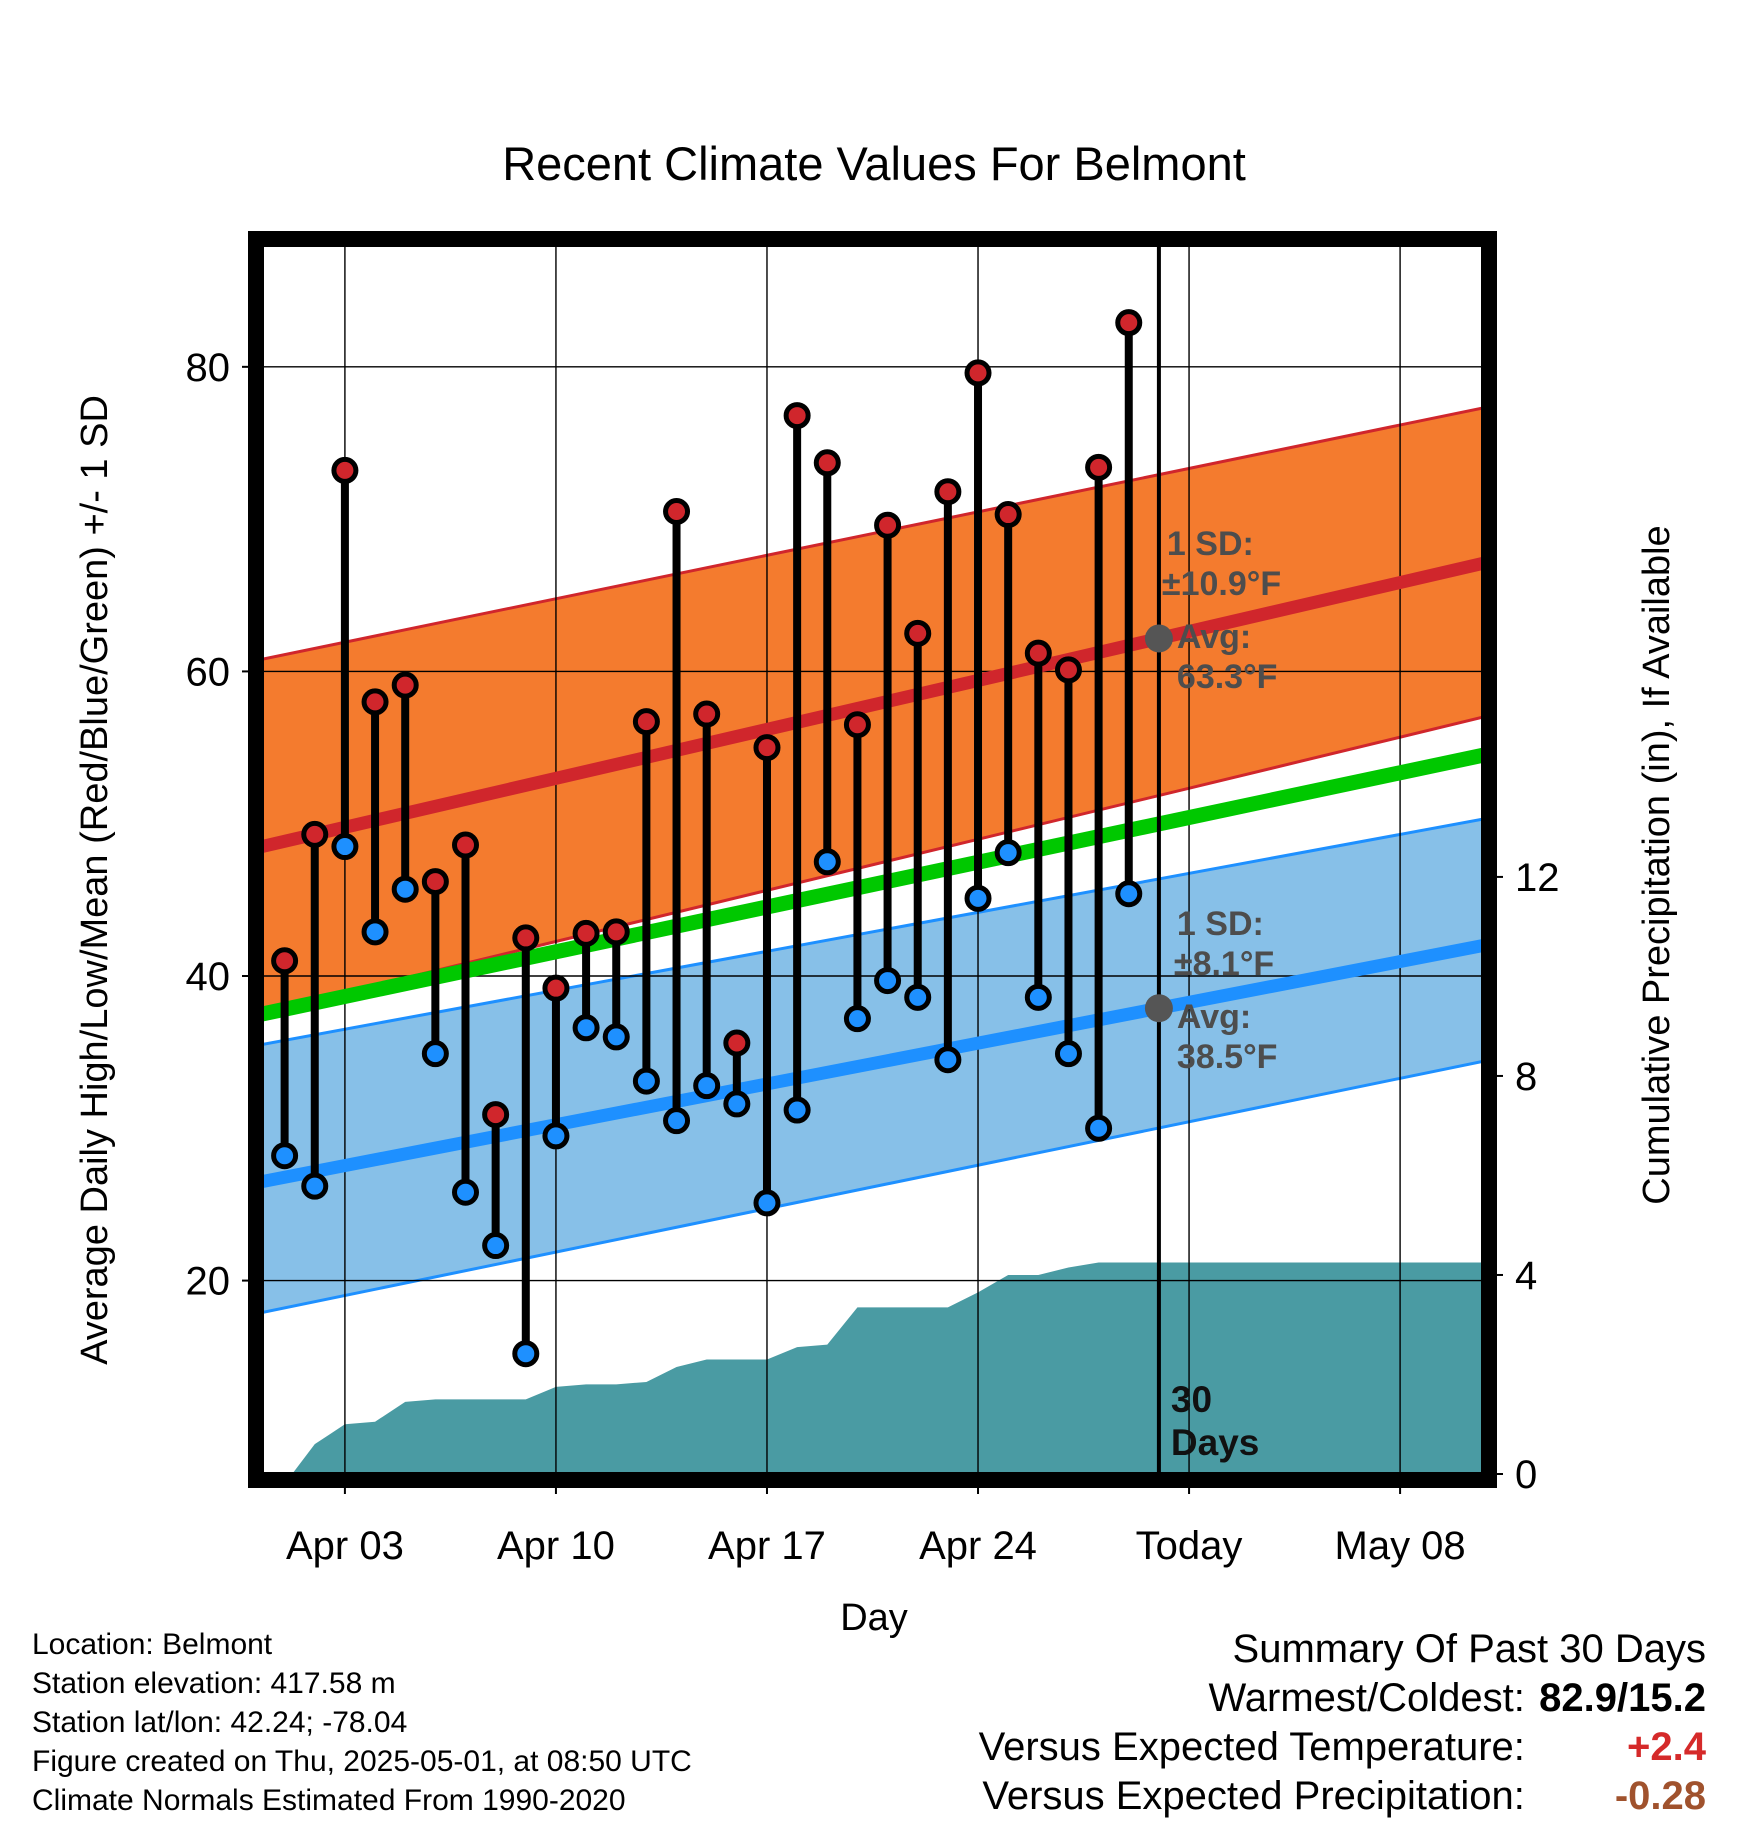 Image resolution: width=1748 pixels, height=1828 pixels. Describe the element at coordinates (1526, 1276) in the screenshot. I see `y2-tick-label: 4` at that location.